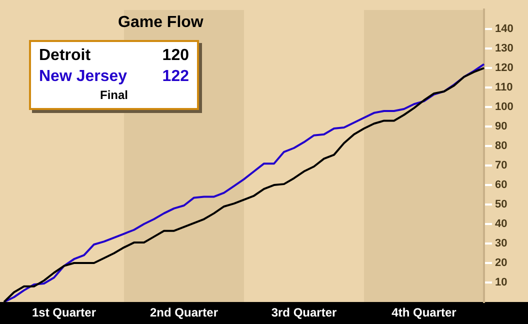  I want to click on y-tick-label: 20, so click(501, 263).